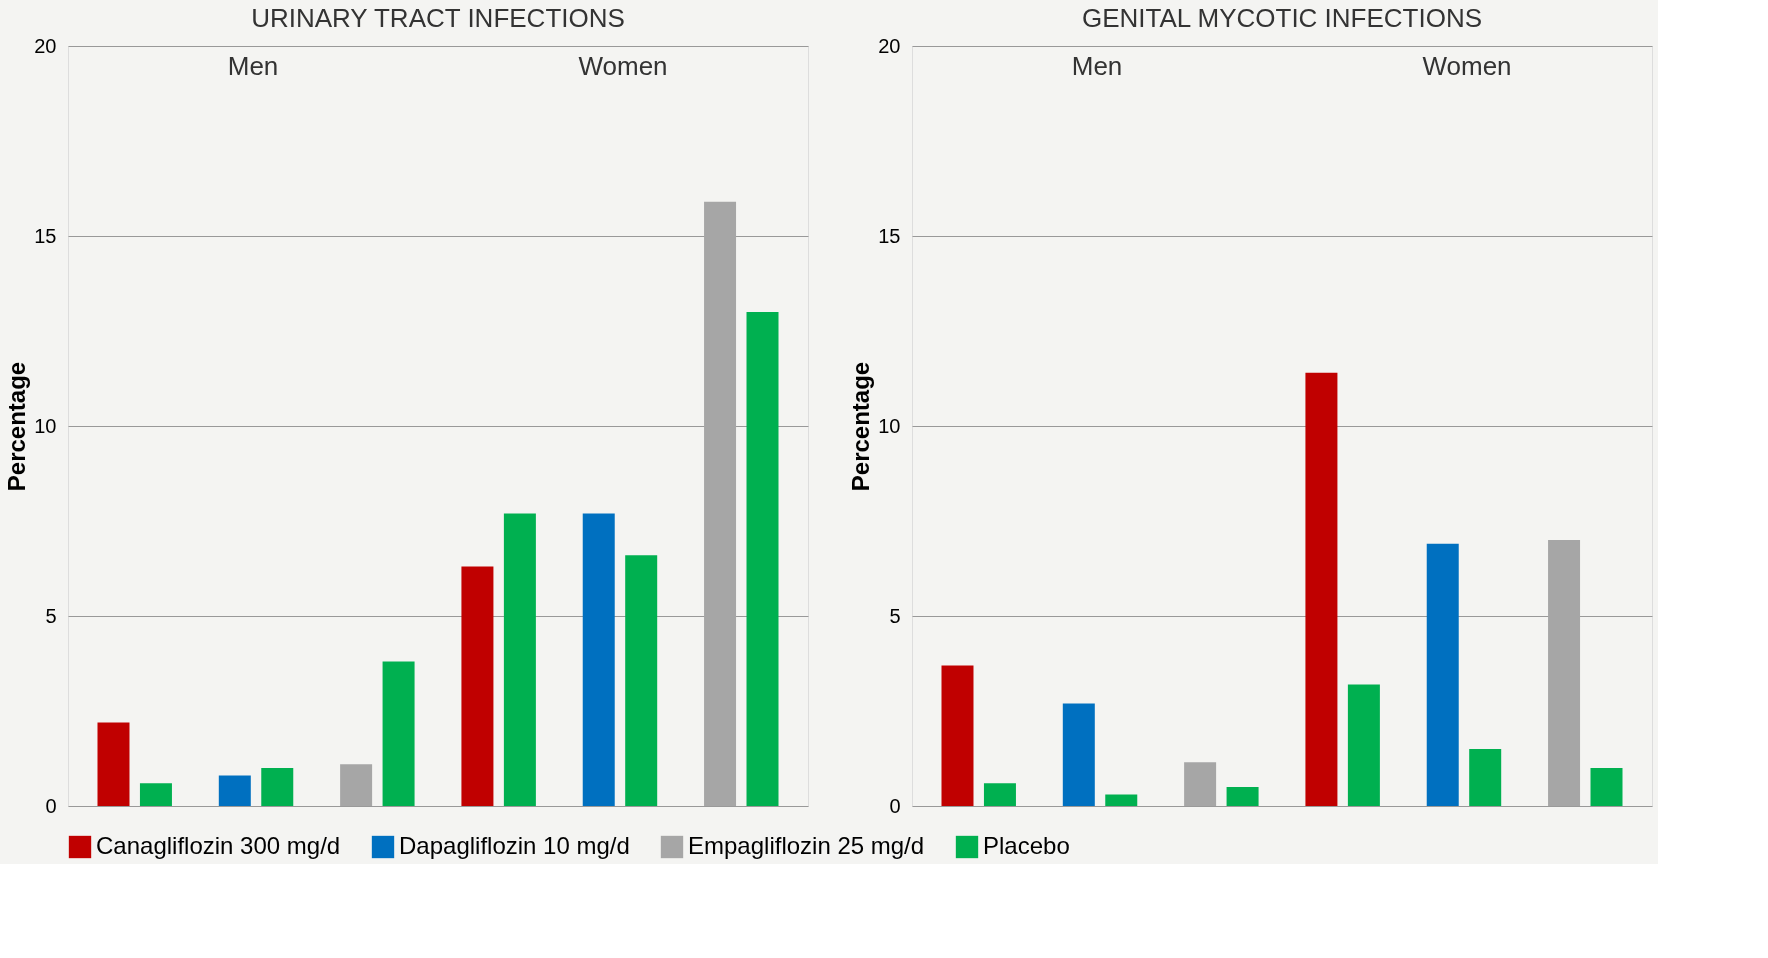  I want to click on legend-label: Empagliflozin 25 mg/d, so click(806, 845).